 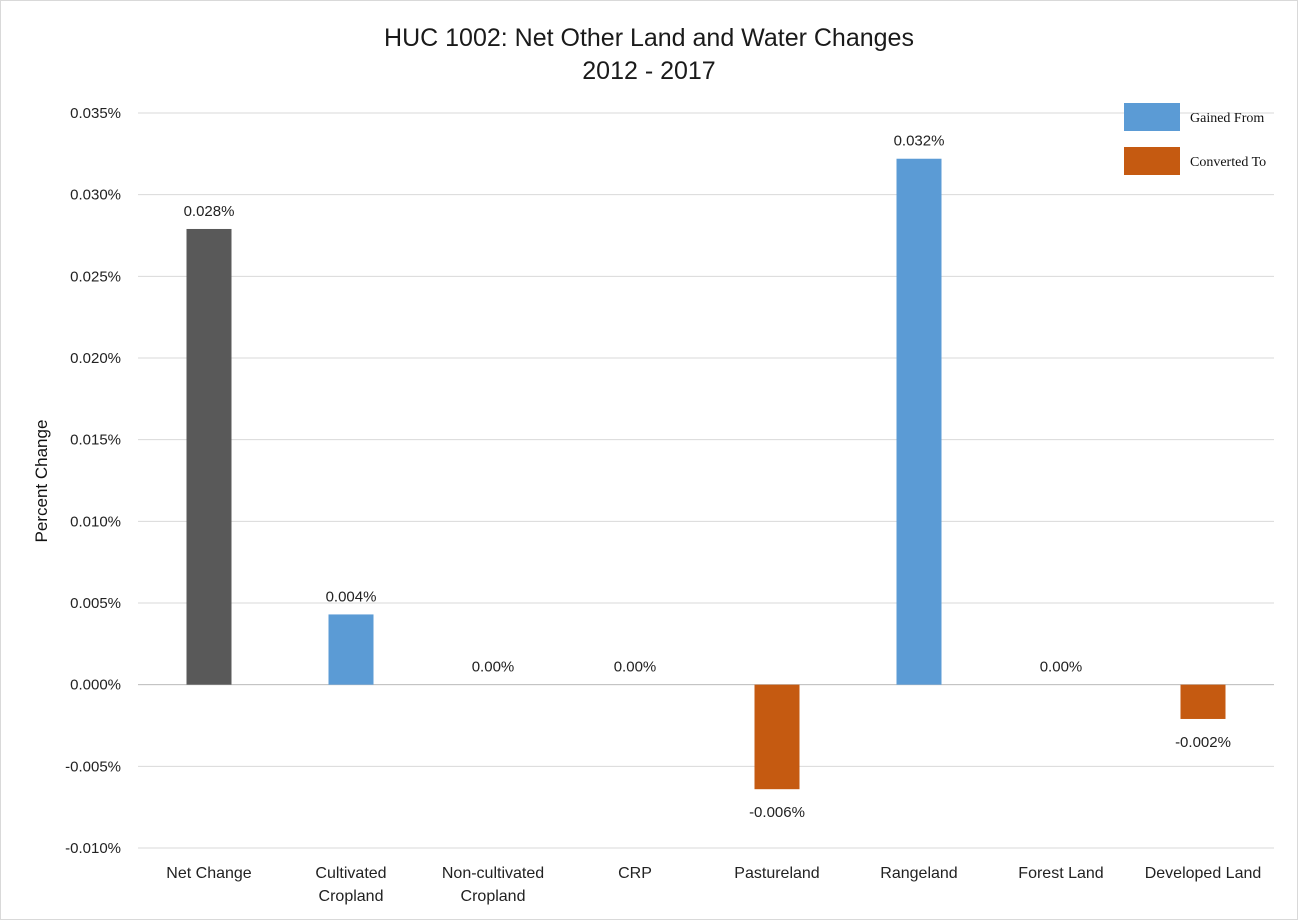 I want to click on y-tick-label: 0.020%, so click(x=95, y=358).